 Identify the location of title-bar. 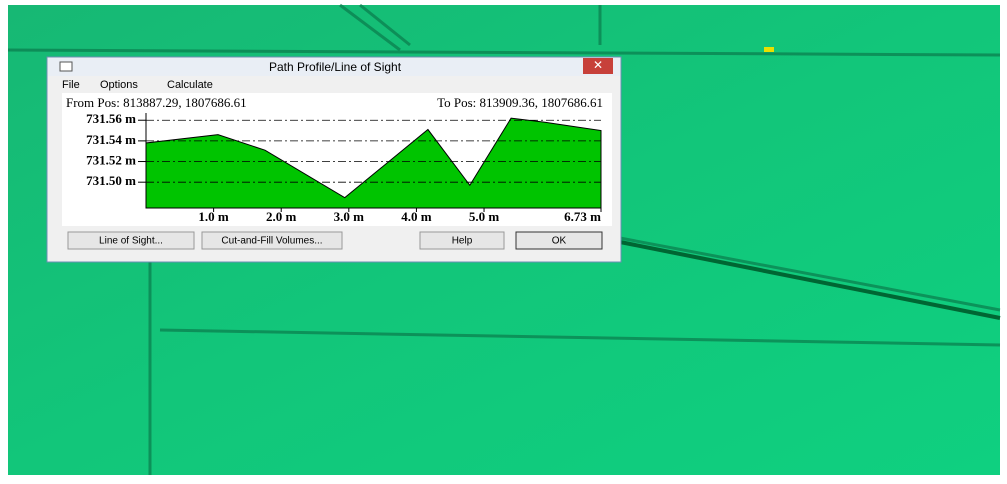
(334, 67).